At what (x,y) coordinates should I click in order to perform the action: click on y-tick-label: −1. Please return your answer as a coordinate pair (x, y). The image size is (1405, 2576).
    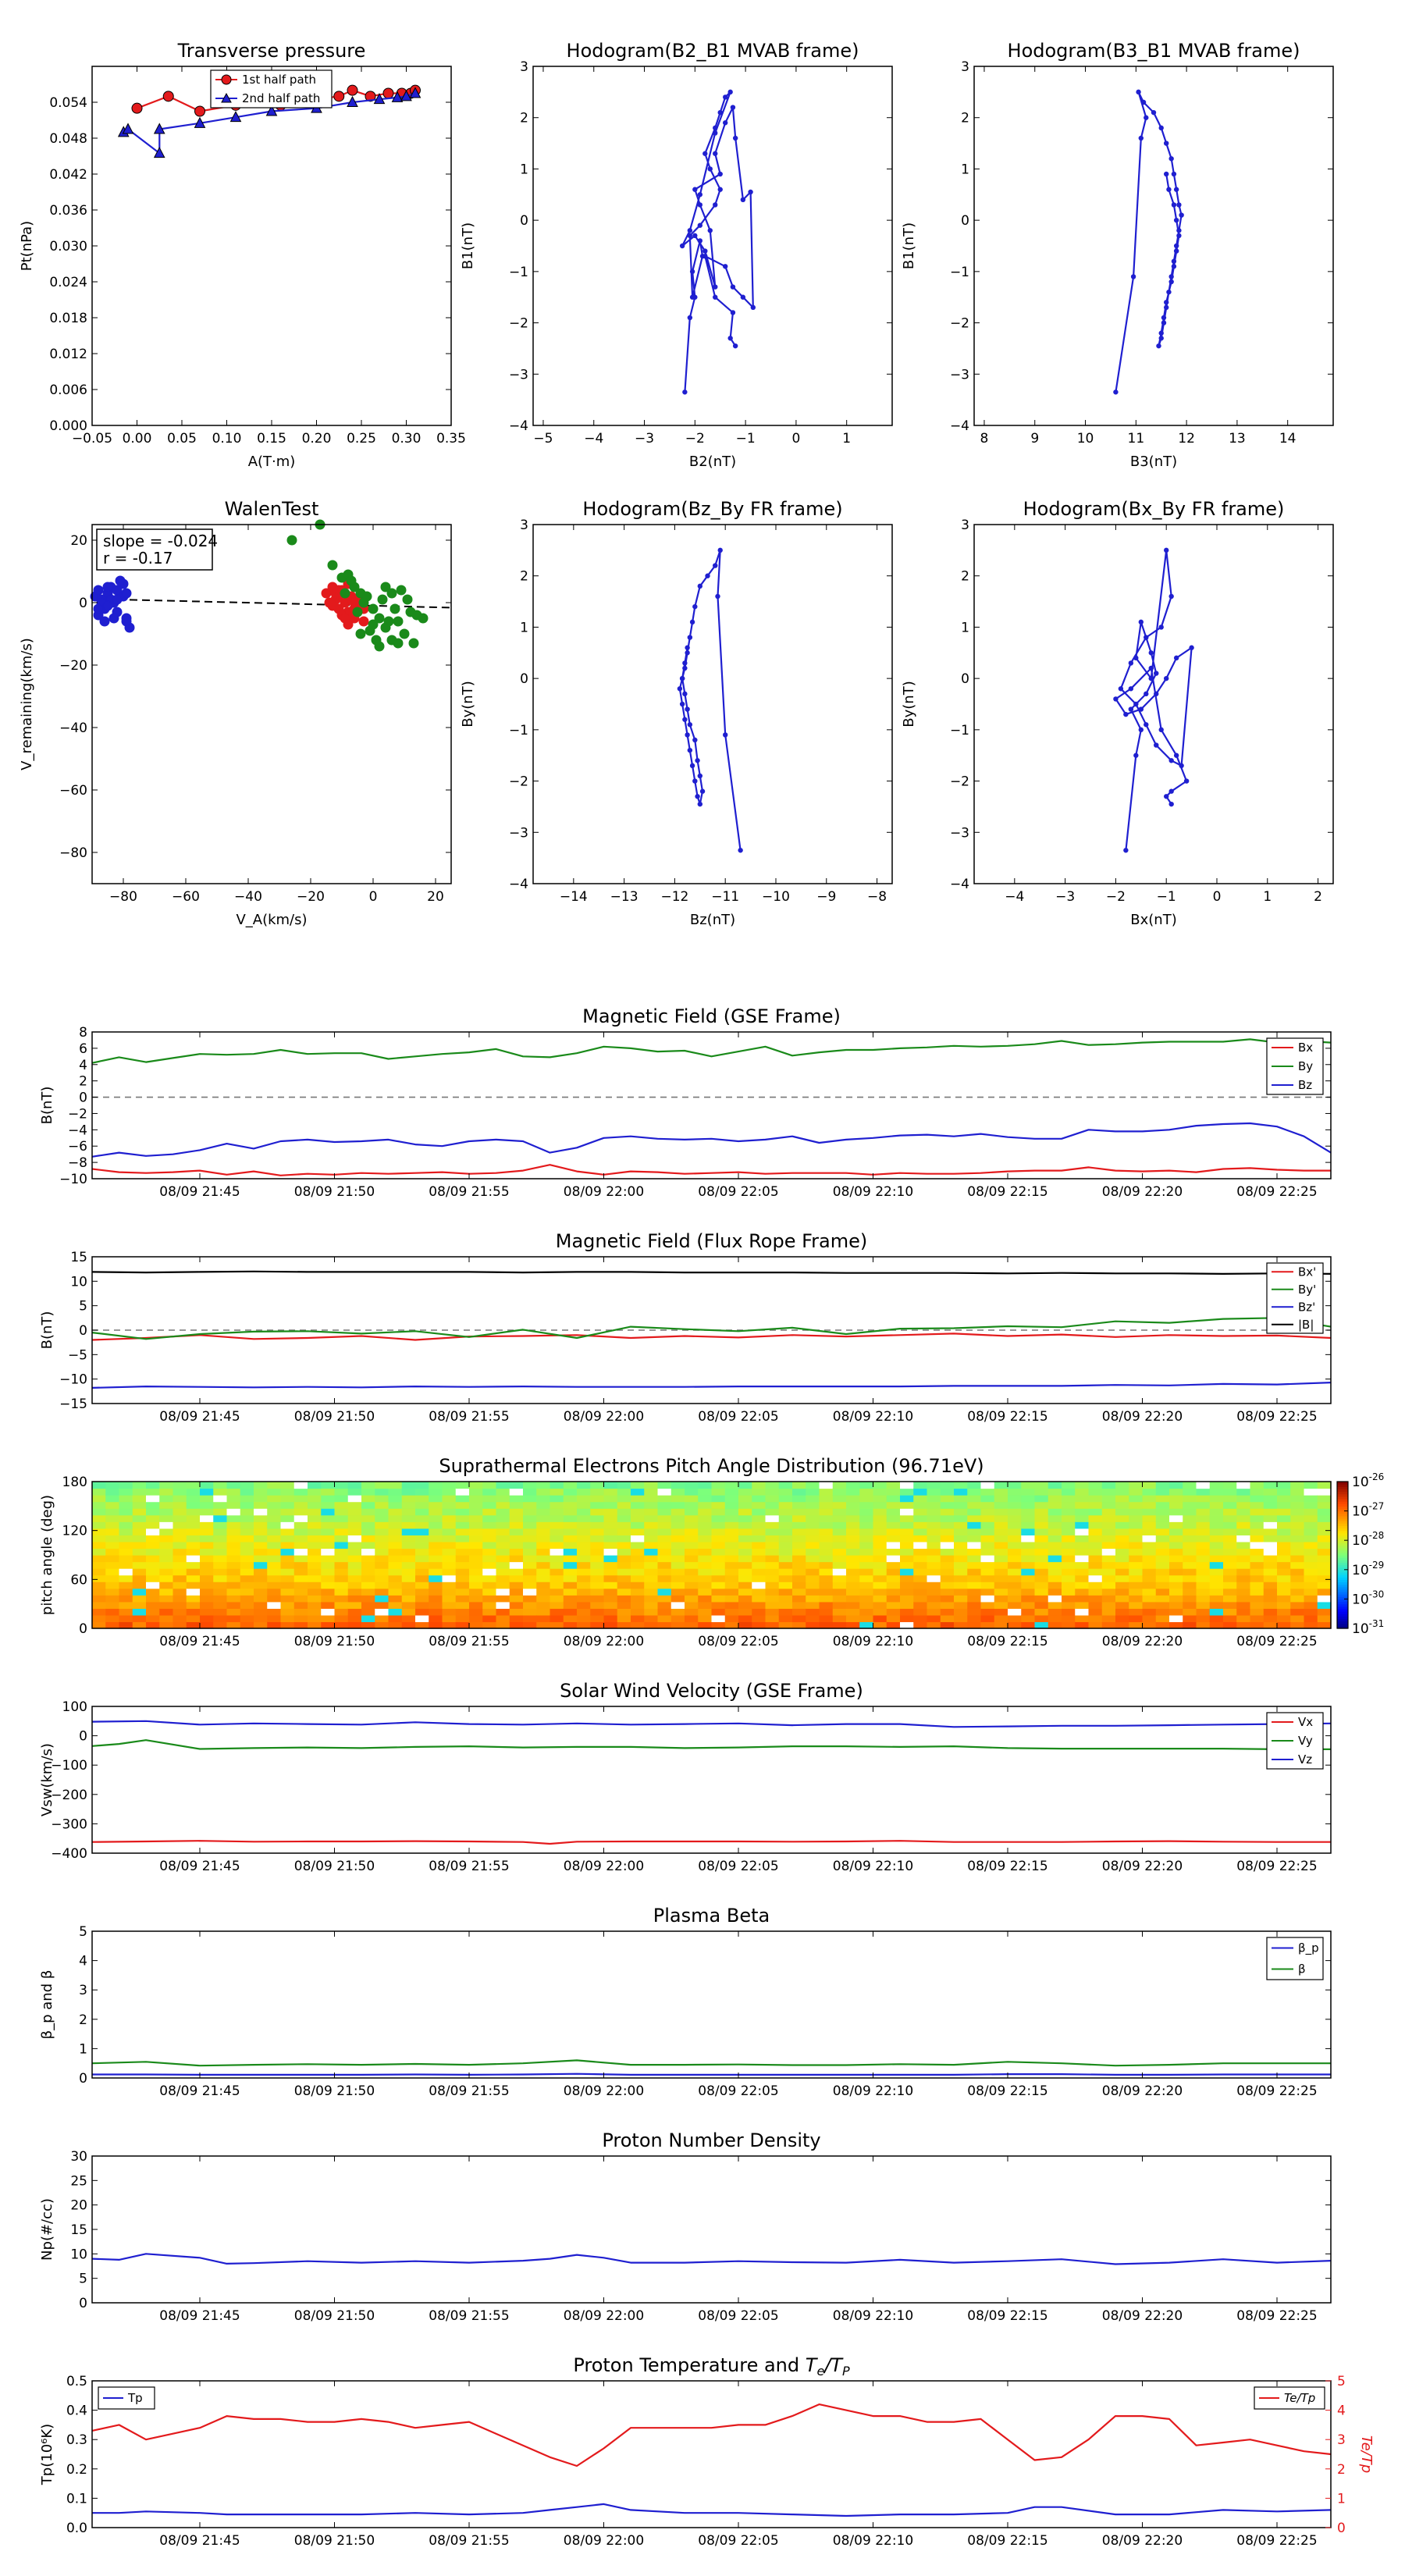
    Looking at the image, I should click on (518, 730).